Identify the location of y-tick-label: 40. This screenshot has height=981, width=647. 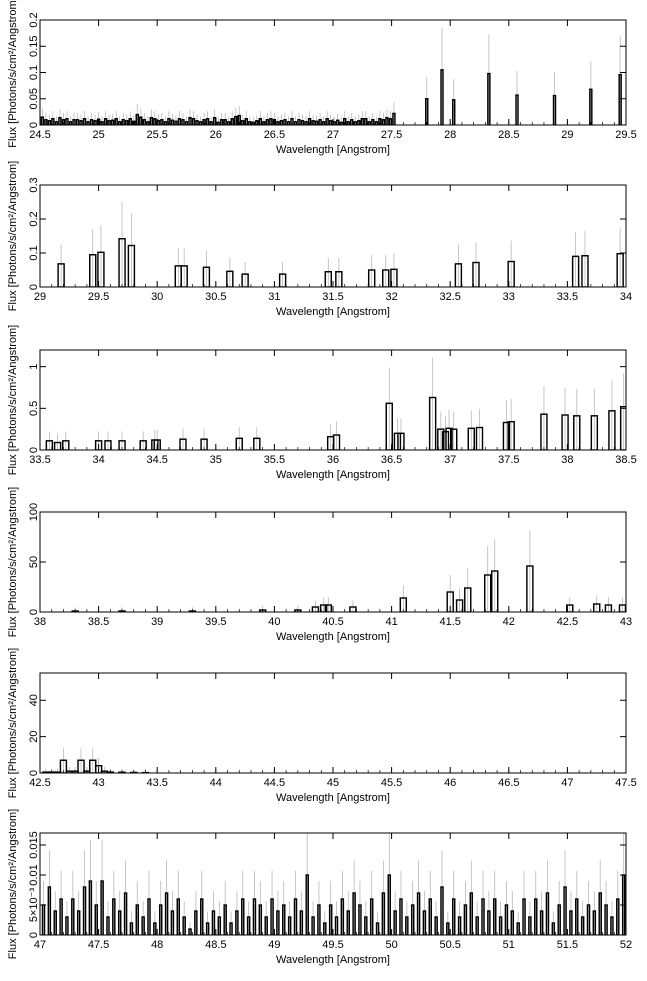
(34, 700).